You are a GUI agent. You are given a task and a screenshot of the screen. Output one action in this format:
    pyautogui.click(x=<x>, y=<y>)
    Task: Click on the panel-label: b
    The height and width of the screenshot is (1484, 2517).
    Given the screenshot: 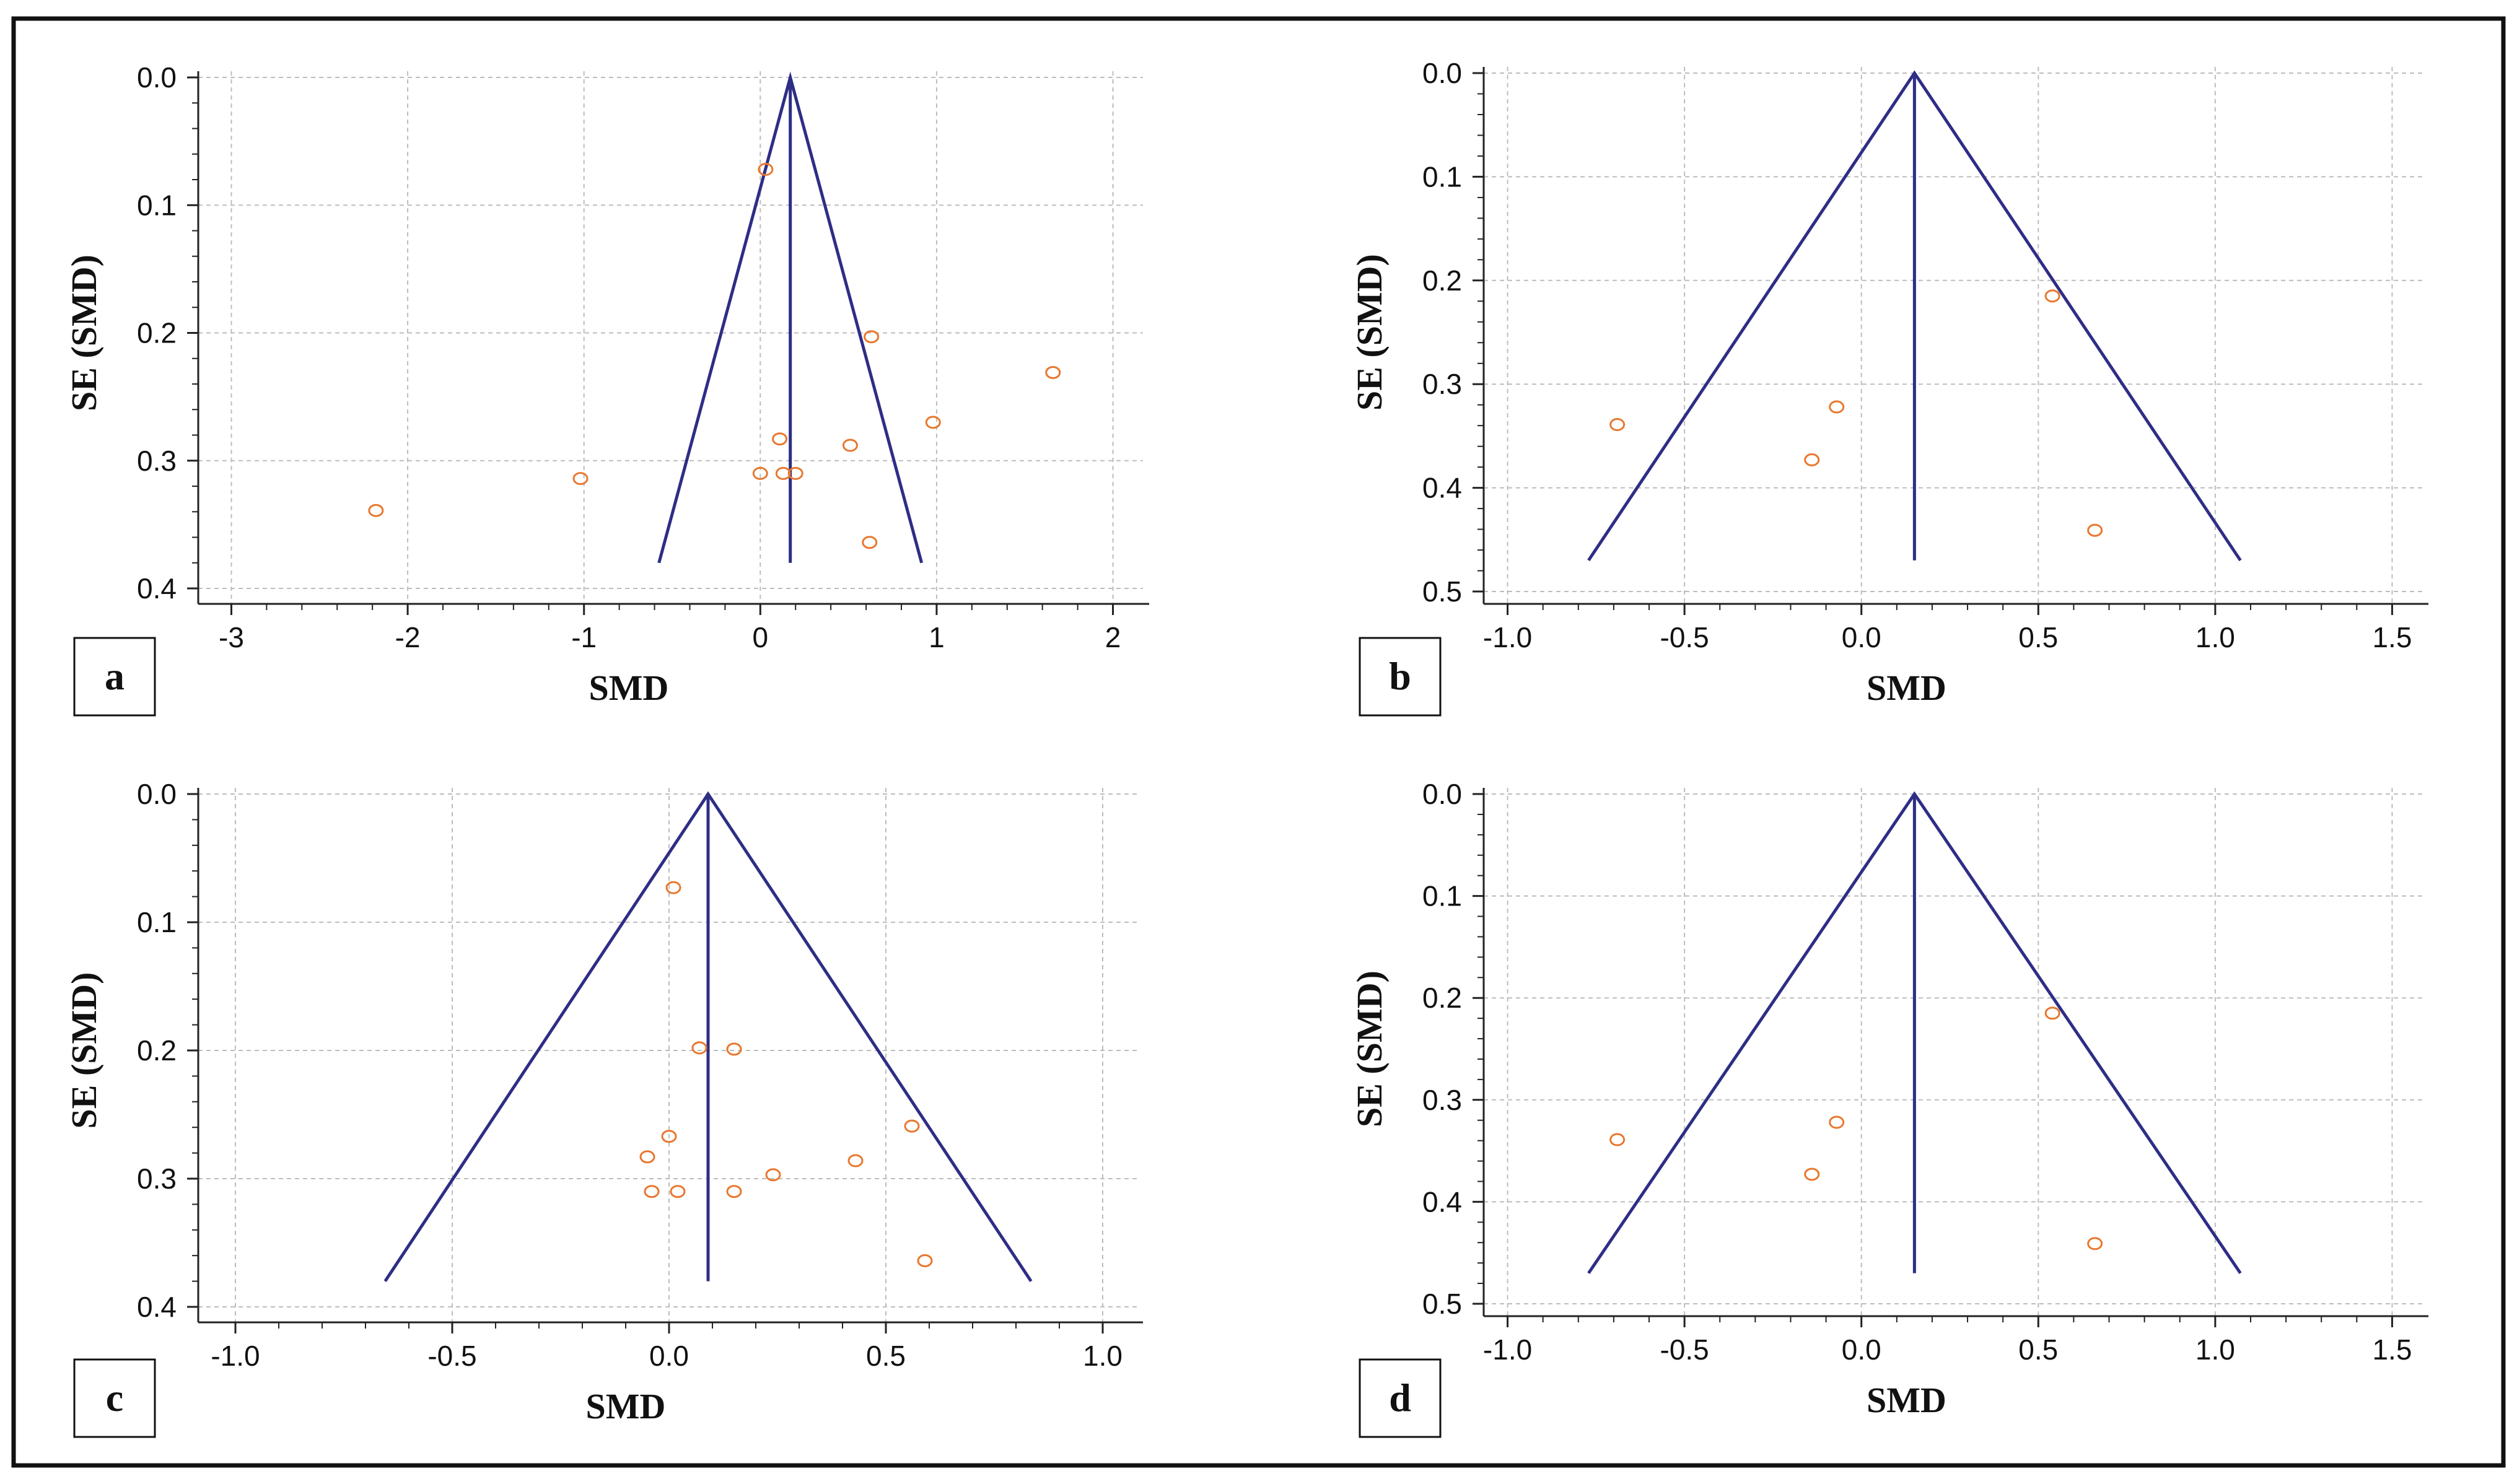 What is the action you would take?
    pyautogui.click(x=1400, y=676)
    